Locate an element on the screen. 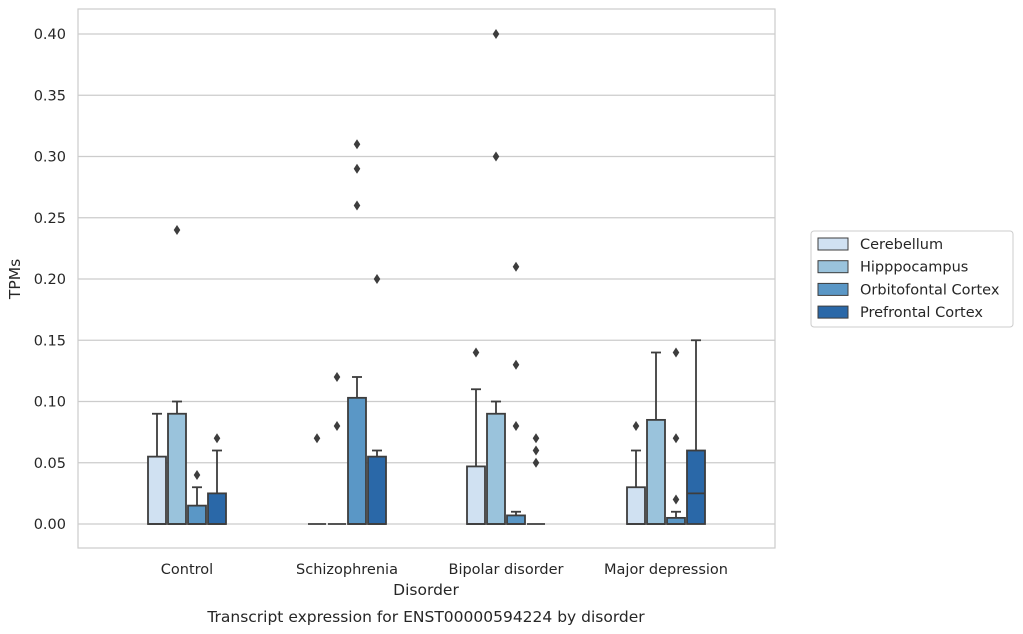 Image resolution: width=1023 pixels, height=634 pixels. y-tick-label: 0.40 is located at coordinates (50, 35).